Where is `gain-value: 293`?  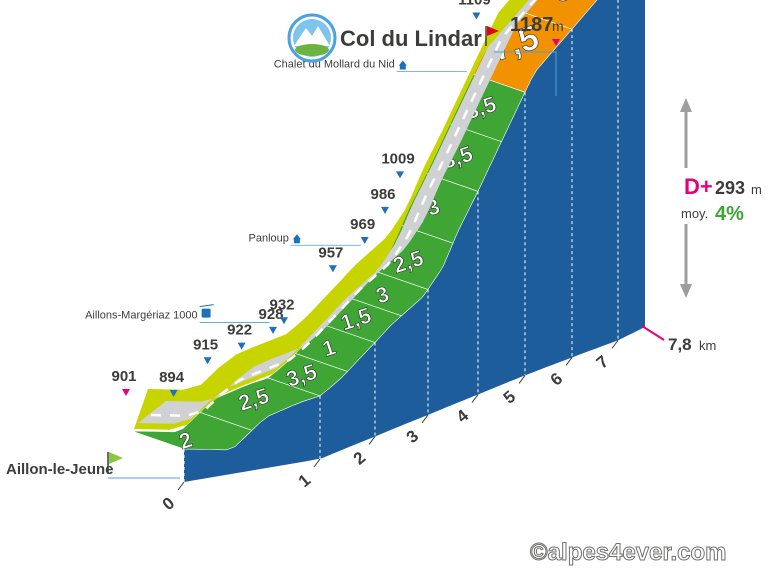
gain-value: 293 is located at coordinates (730, 188).